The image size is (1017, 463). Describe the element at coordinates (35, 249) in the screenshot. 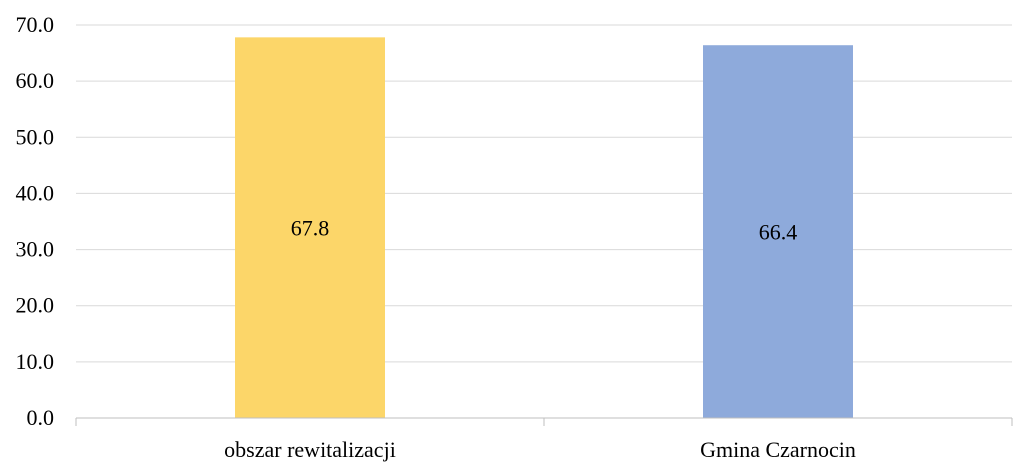

I see `y-tick-label: 30.0` at that location.